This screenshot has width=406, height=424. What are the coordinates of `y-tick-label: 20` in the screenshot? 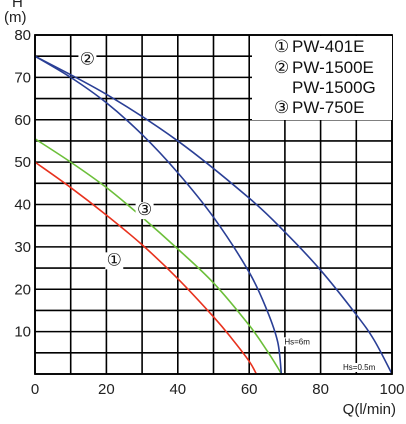 It's located at (22, 289).